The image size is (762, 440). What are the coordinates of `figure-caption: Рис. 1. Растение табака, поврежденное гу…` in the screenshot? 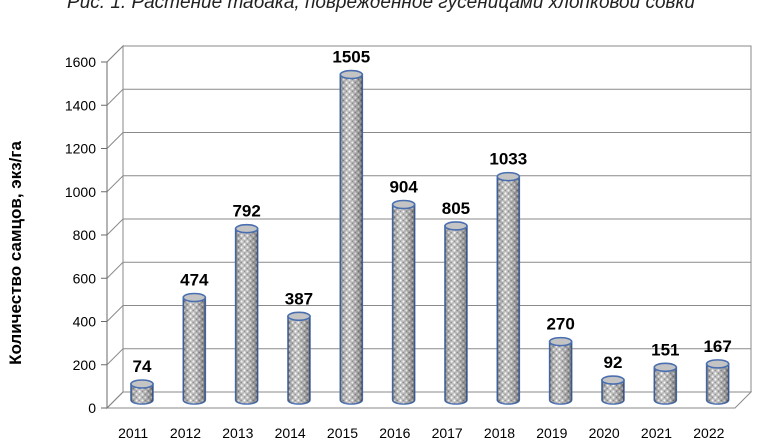 It's located at (381, 6).